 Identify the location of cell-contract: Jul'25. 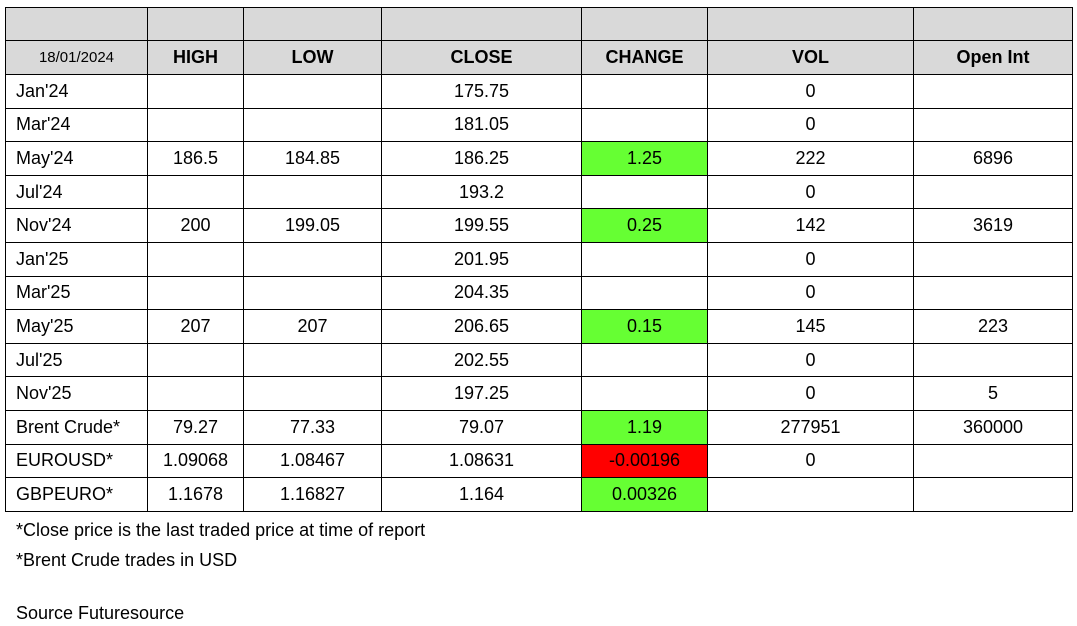
(76, 360).